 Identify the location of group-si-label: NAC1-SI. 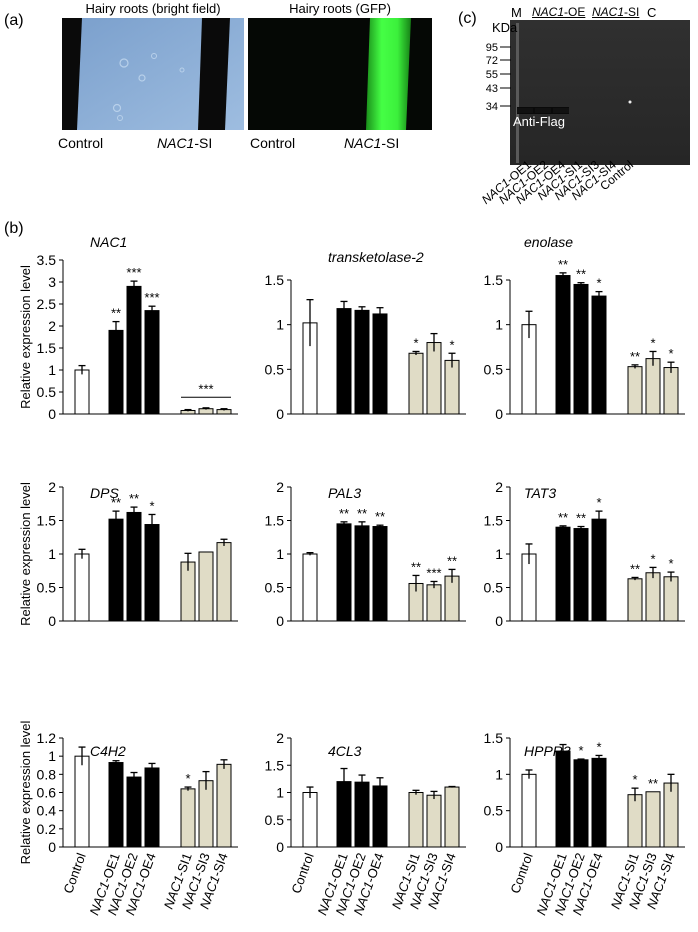
(616, 12).